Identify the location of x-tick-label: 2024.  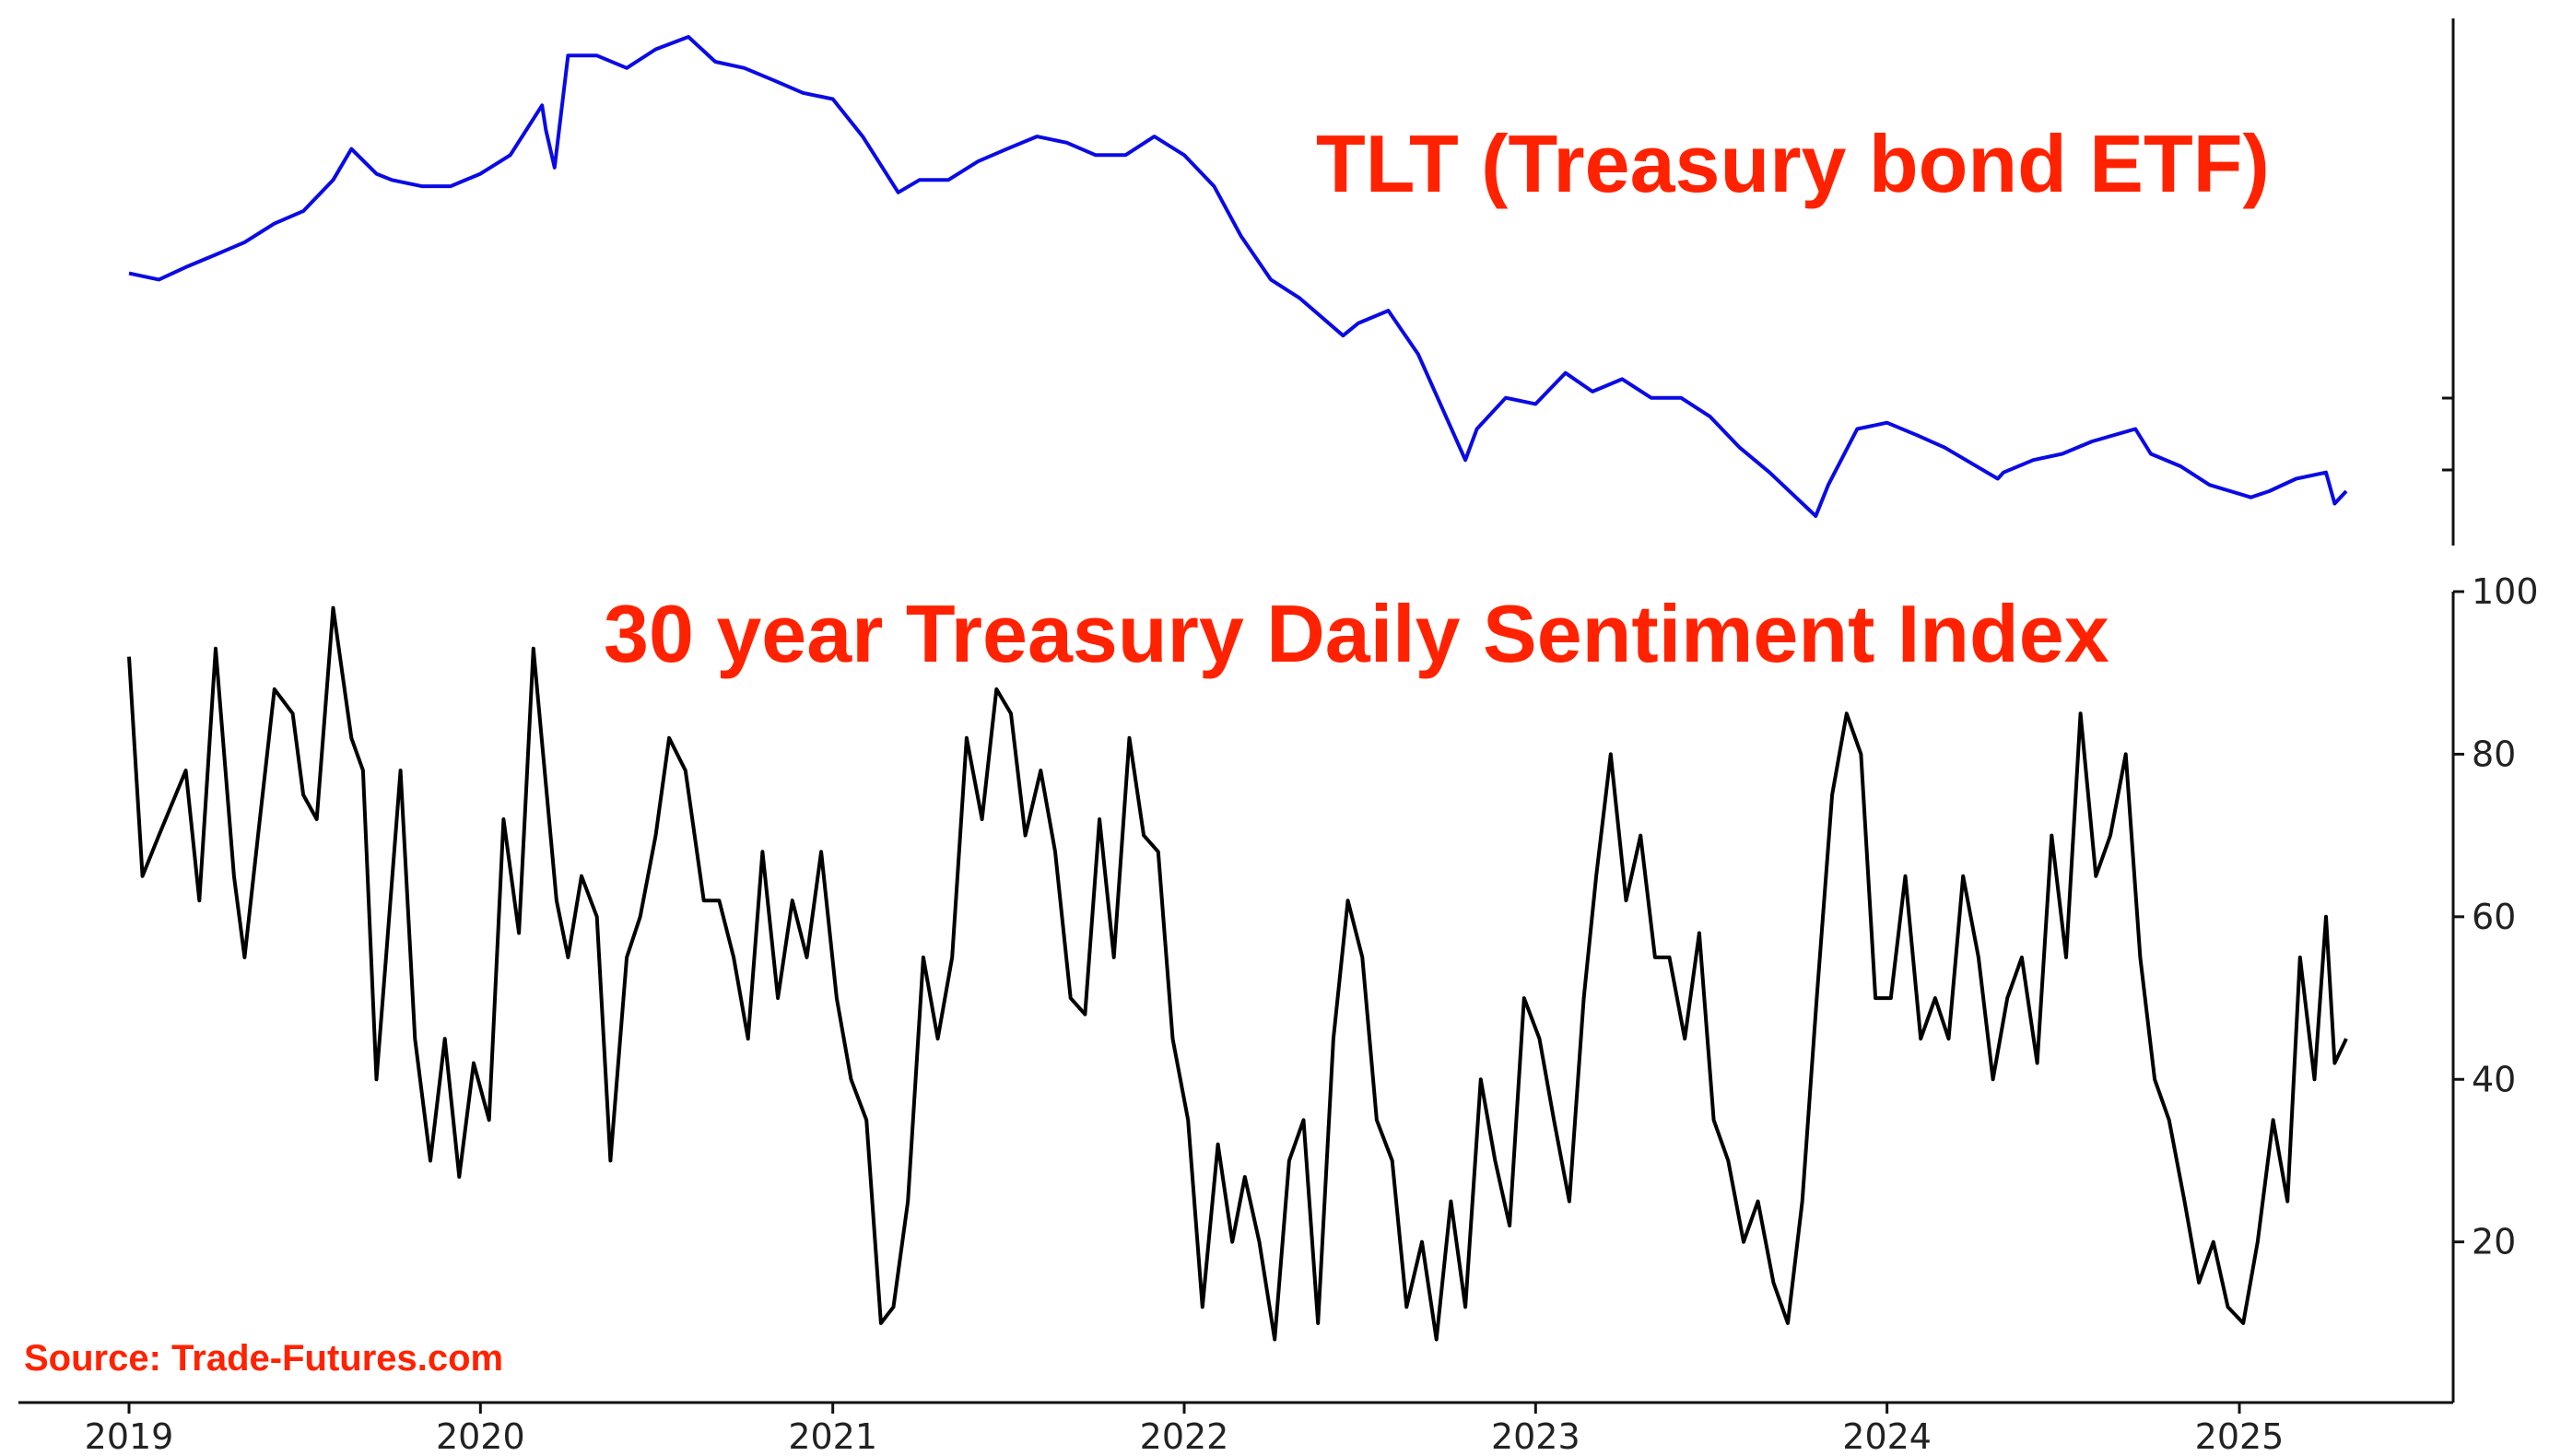
(1887, 1436).